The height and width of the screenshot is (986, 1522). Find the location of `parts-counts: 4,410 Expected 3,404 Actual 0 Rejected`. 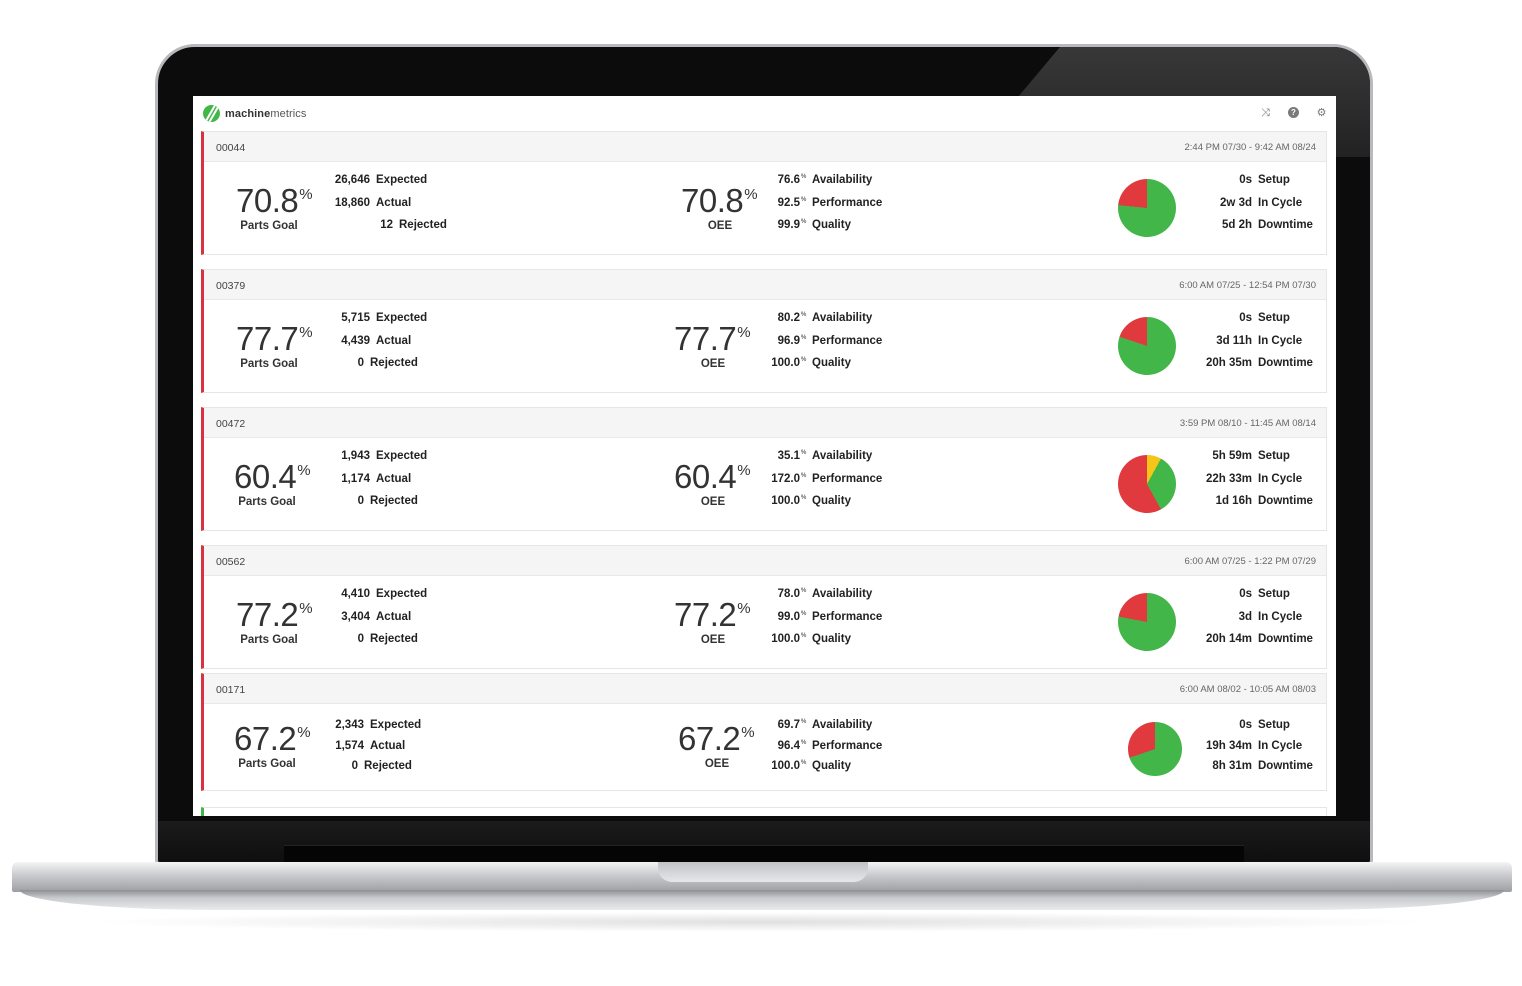

parts-counts: 4,410 Expected 3,404 Actual 0 Rejected is located at coordinates (380, 622).